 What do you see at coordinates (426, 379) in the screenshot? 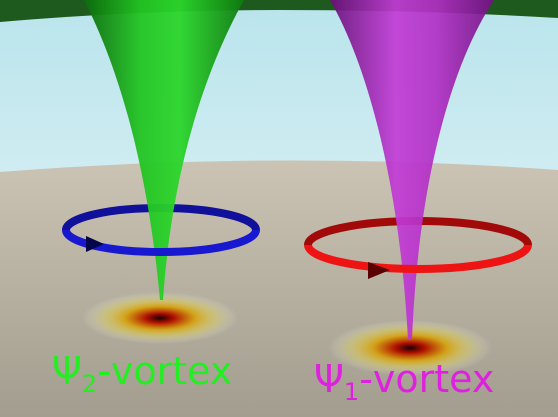
I see `vortex-1-suffix: -vortex` at bounding box center [426, 379].